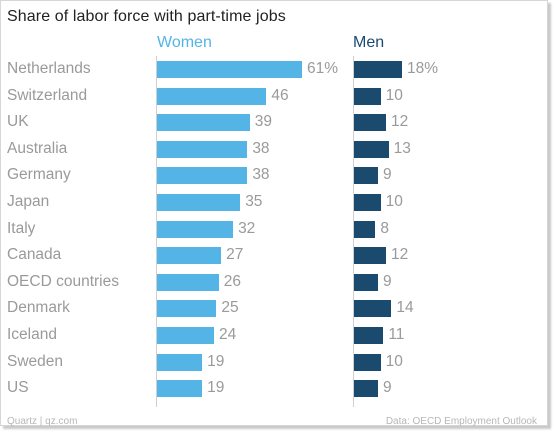 This screenshot has height=434, width=556. What do you see at coordinates (28, 201) in the screenshot?
I see `category-label: Japan` at bounding box center [28, 201].